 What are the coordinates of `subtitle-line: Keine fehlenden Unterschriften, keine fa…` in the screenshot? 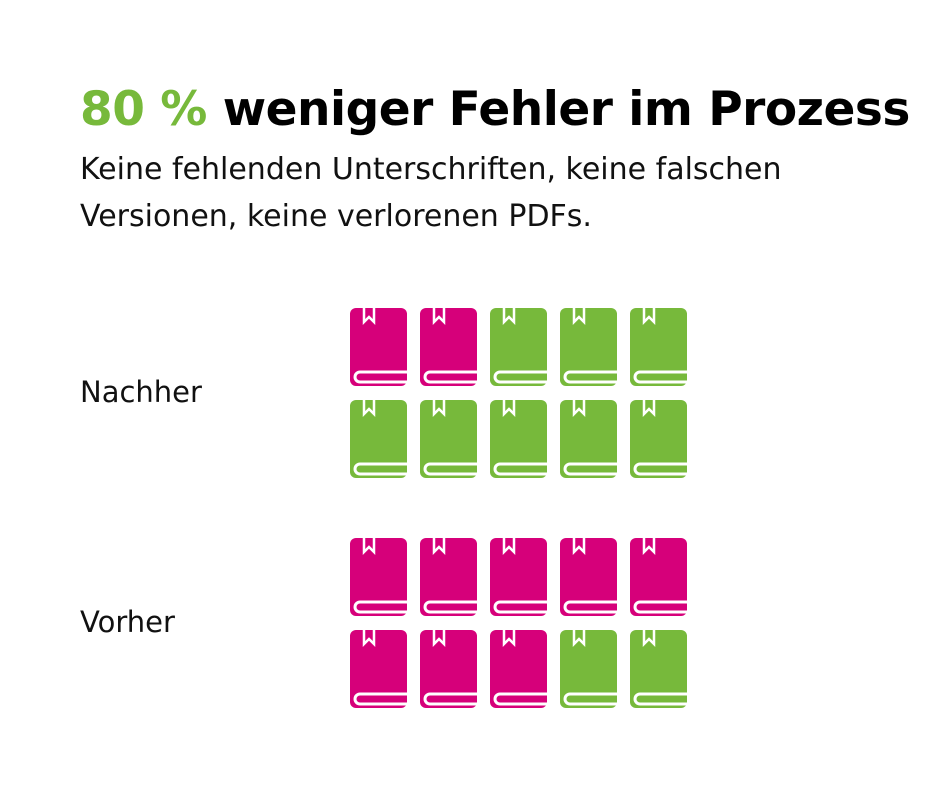 It's located at (431, 169).